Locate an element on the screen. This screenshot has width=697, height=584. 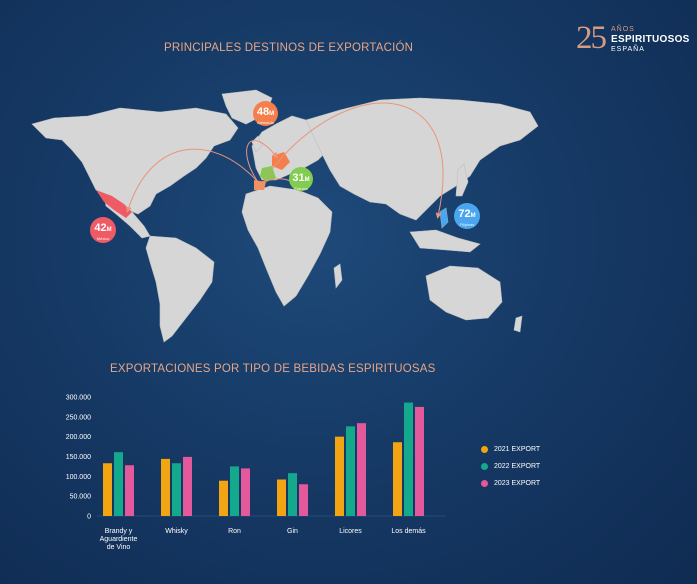
bubble-mexico: 42M México is located at coordinates (103, 230).